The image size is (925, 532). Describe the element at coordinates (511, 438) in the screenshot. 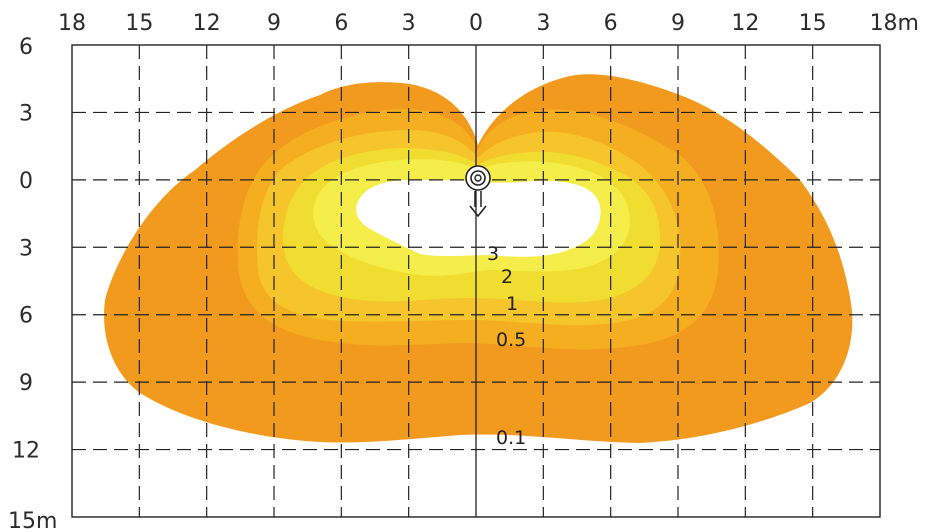

I see `contour-label-0.1: 0.1` at that location.